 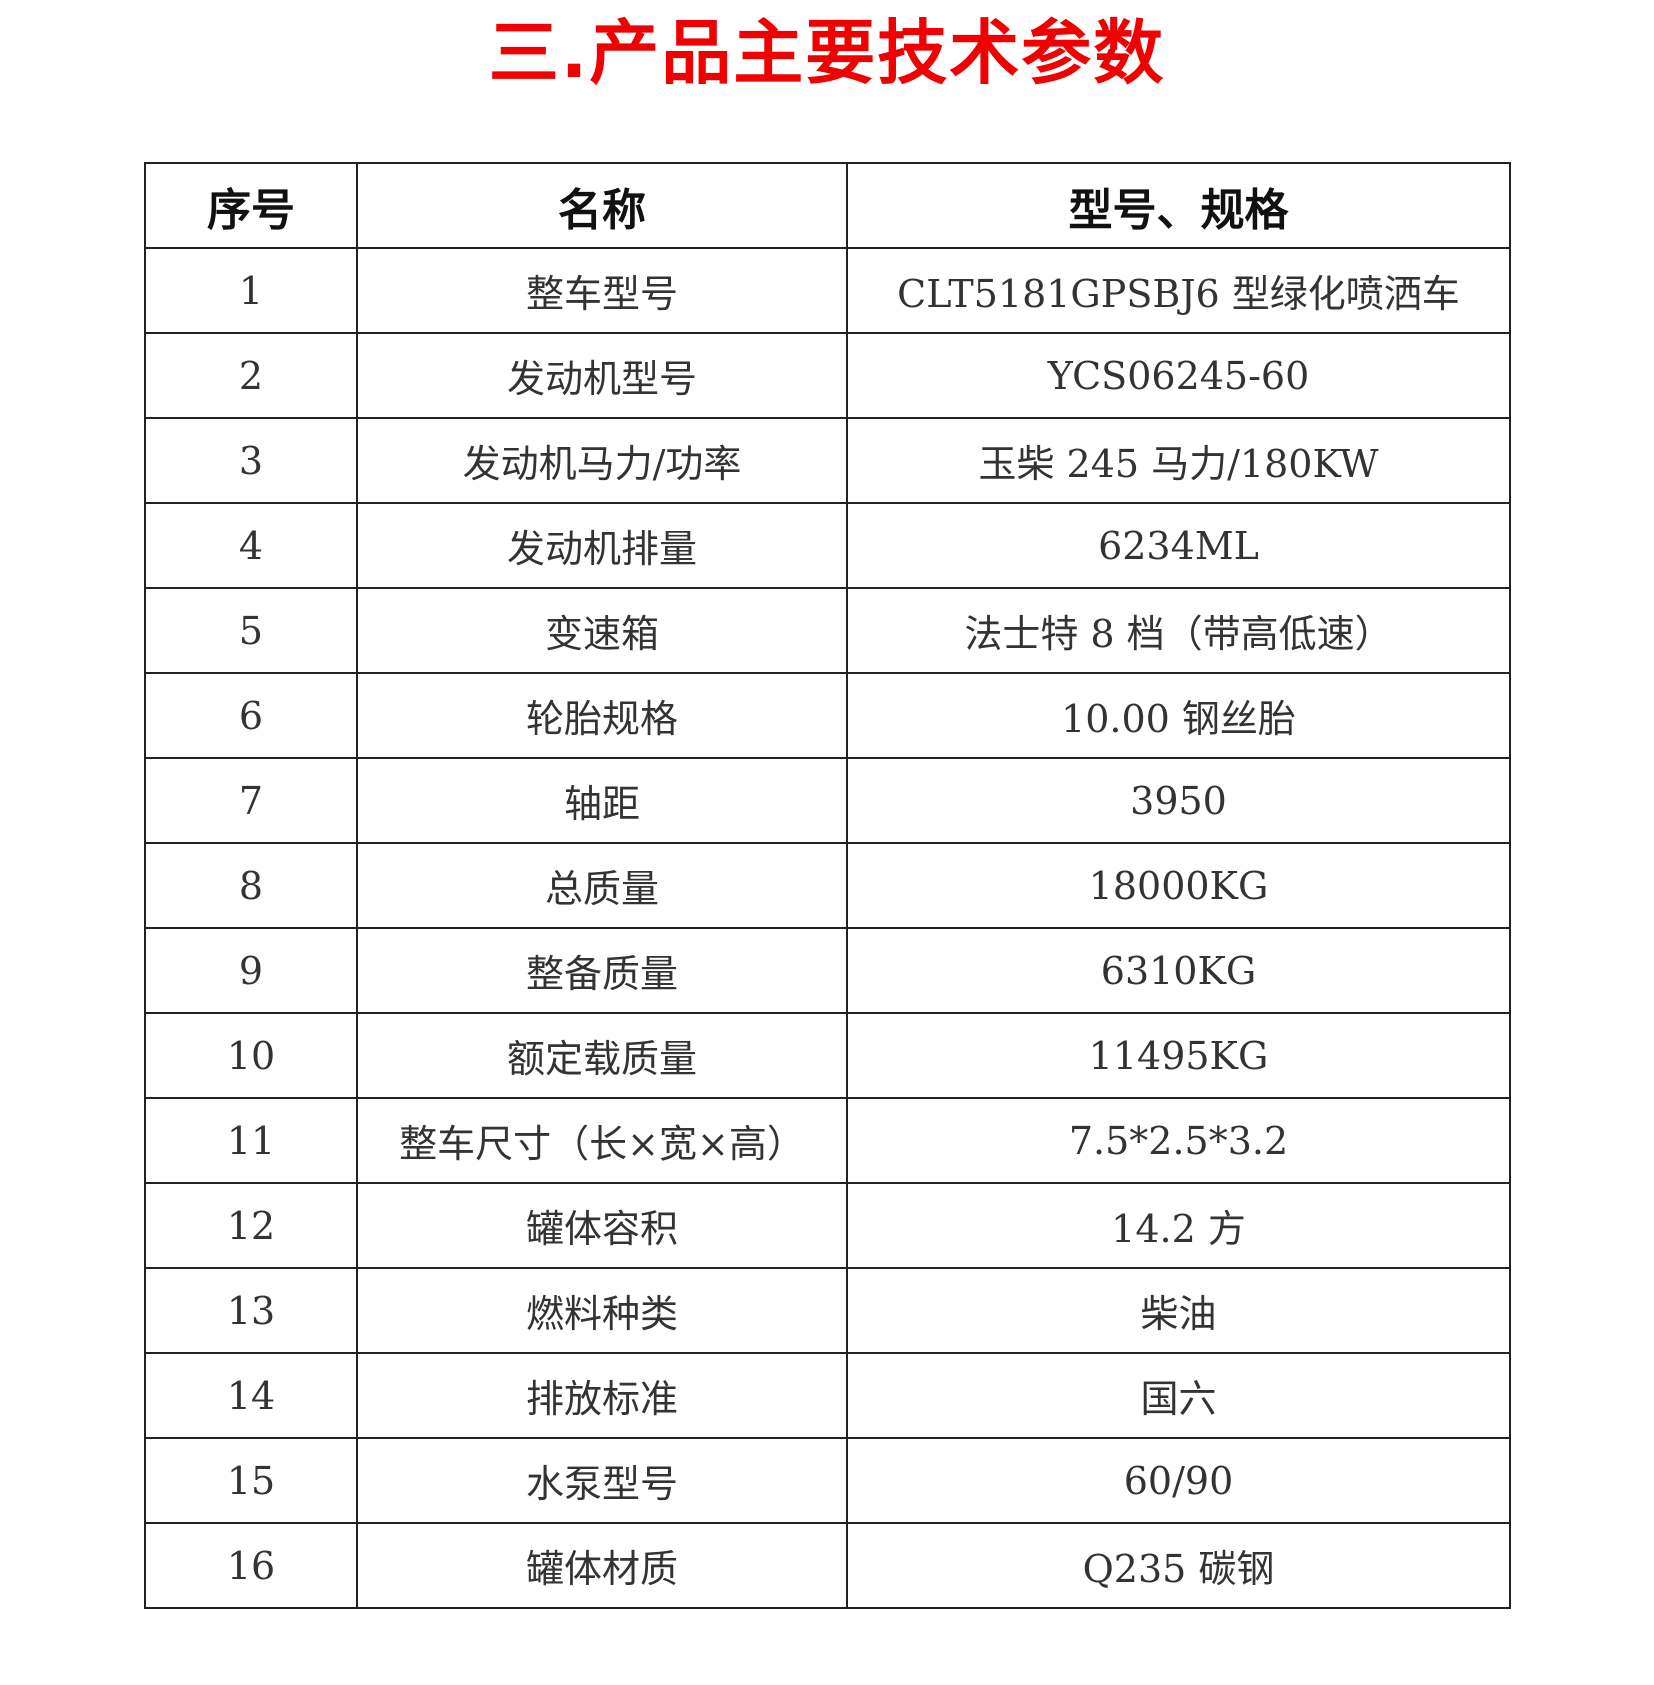 What do you see at coordinates (602, 205) in the screenshot?
I see `header-name: 名称` at bounding box center [602, 205].